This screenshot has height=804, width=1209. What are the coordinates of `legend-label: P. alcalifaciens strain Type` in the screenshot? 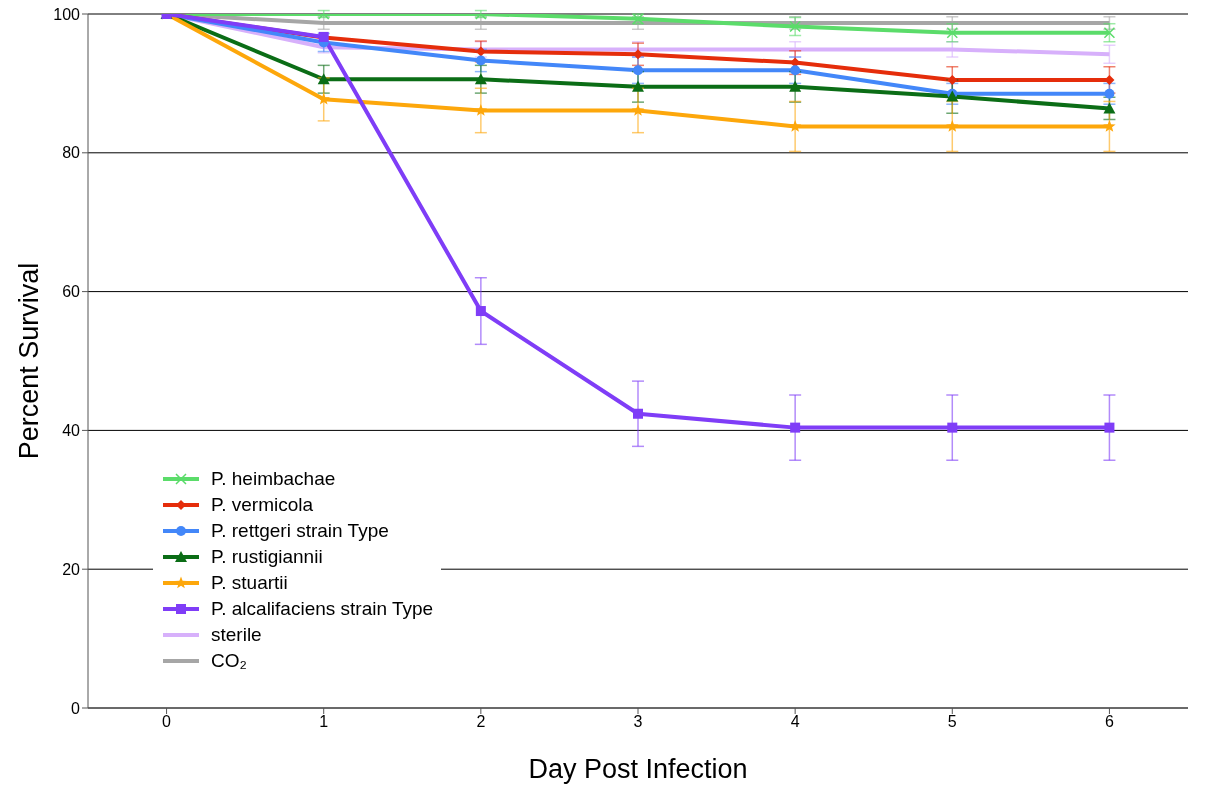 It's located at (322, 609).